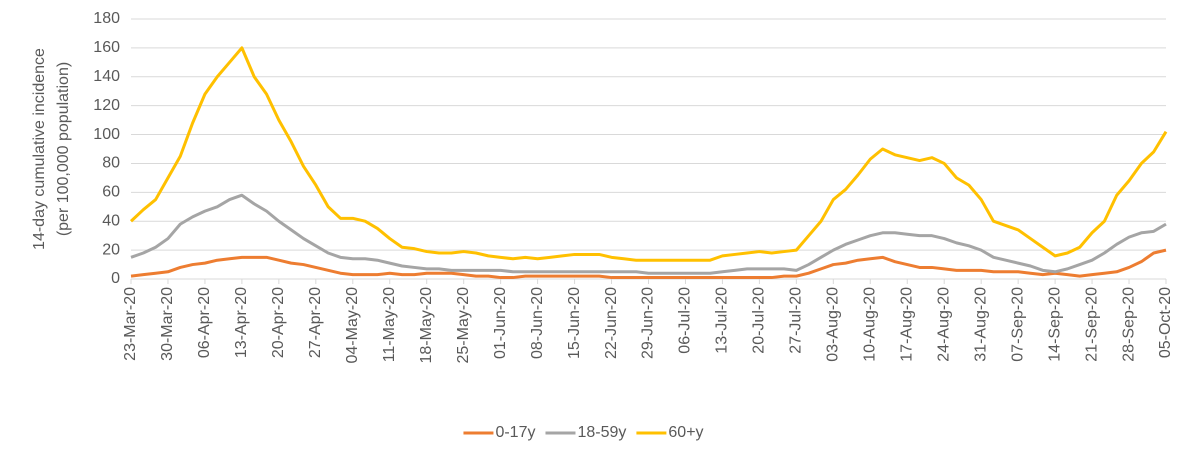 The height and width of the screenshot is (450, 1177). What do you see at coordinates (1017, 324) in the screenshot?
I see `x-tick-label: 07-Sep-20` at bounding box center [1017, 324].